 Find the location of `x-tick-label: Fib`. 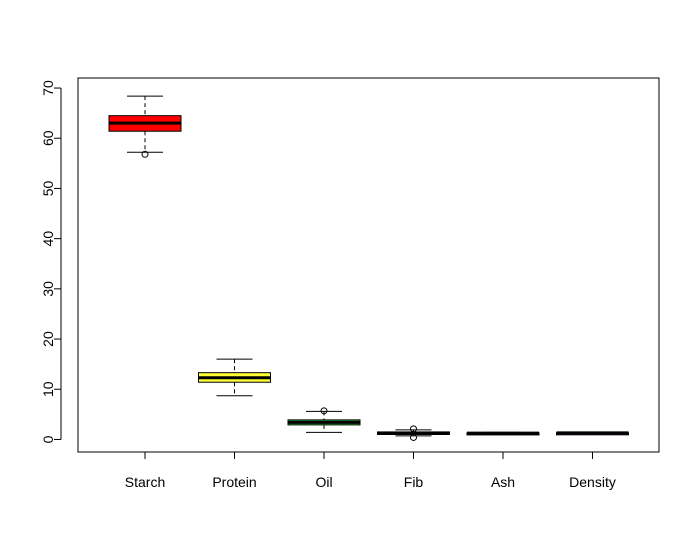

x-tick-label: Fib is located at coordinates (414, 482).